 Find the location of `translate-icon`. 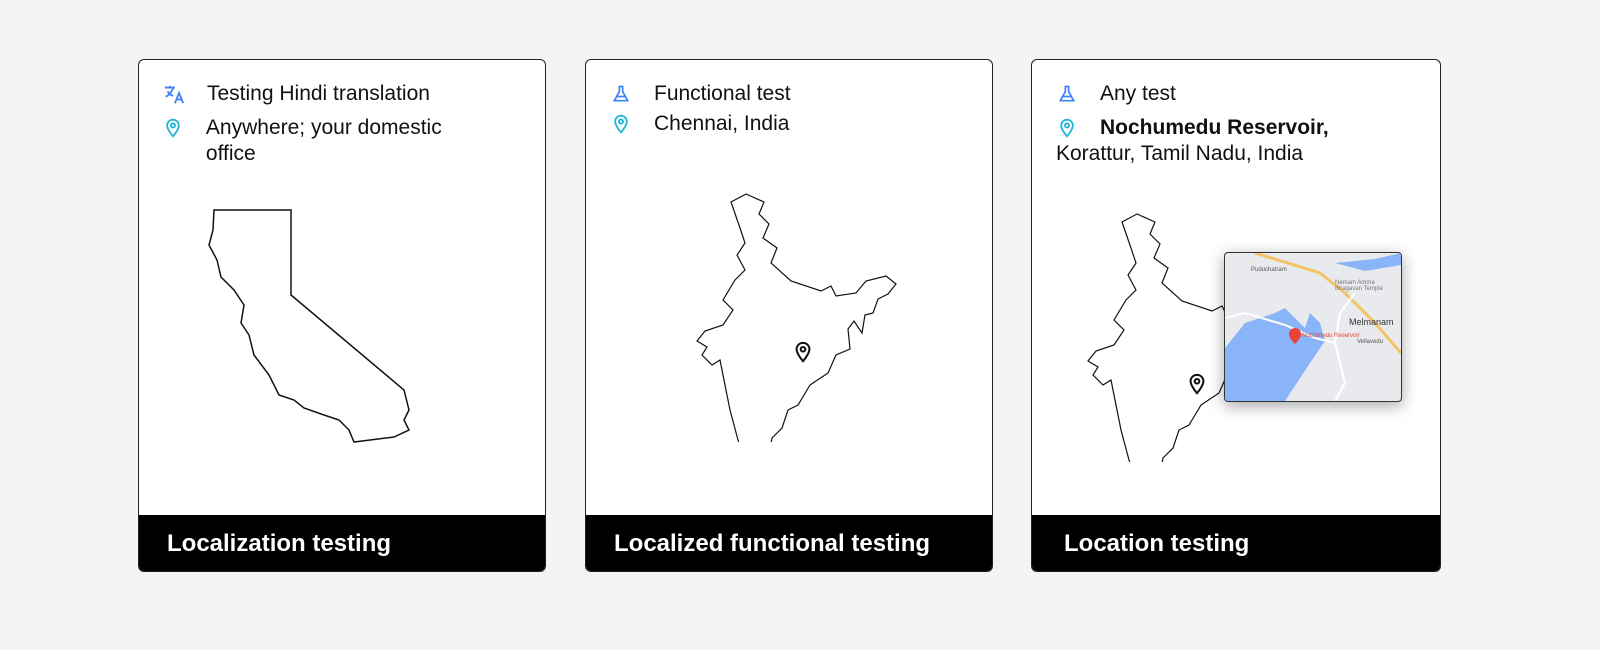

translate-icon is located at coordinates (174, 94).